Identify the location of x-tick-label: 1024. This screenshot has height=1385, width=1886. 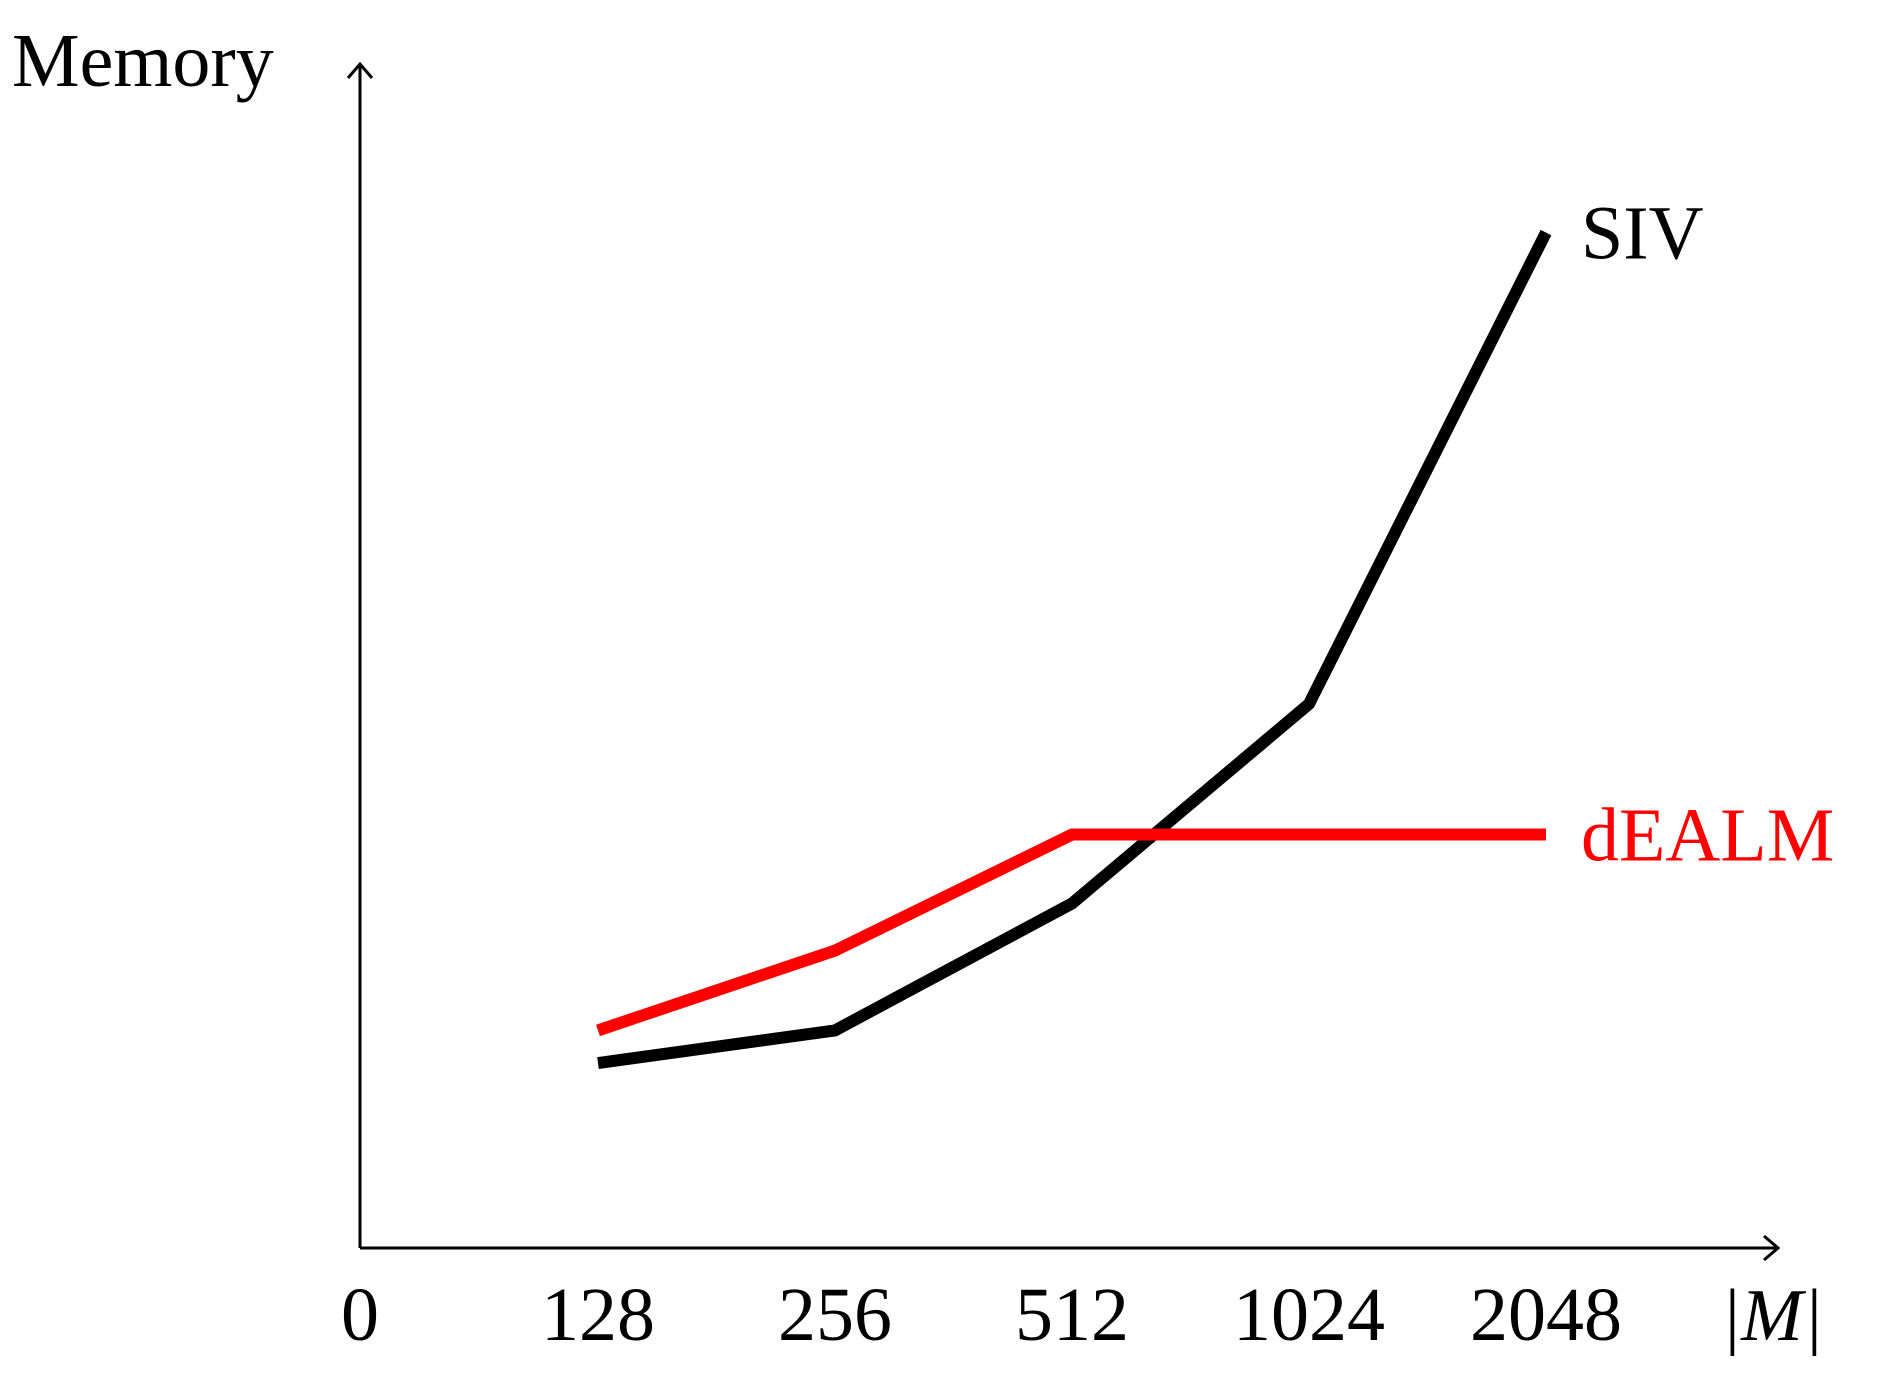
(1309, 1315).